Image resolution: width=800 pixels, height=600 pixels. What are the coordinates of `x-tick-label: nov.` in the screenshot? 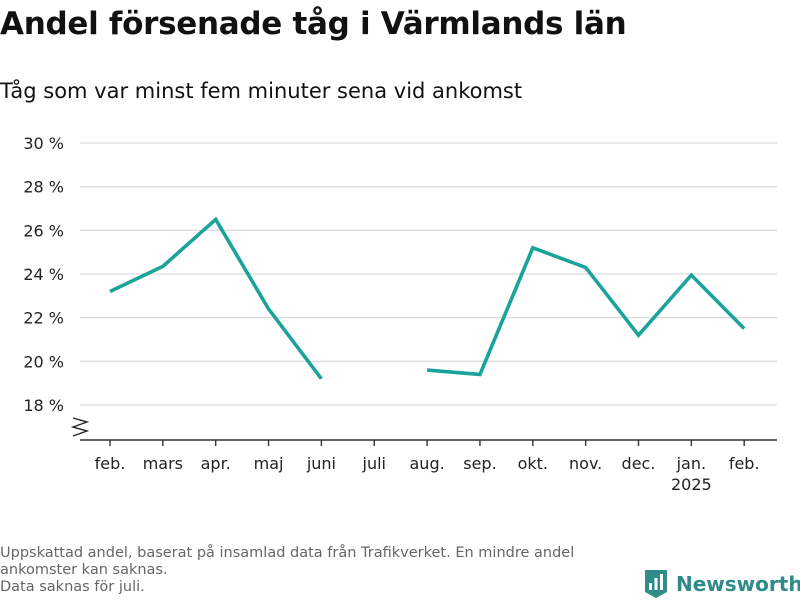 It's located at (585, 463).